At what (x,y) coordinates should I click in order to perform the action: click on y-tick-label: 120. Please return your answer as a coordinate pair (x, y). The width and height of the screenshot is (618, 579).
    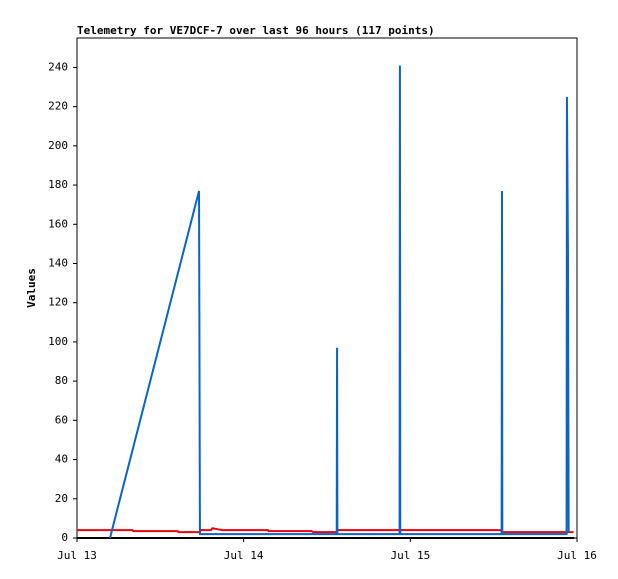
    Looking at the image, I should click on (58, 302).